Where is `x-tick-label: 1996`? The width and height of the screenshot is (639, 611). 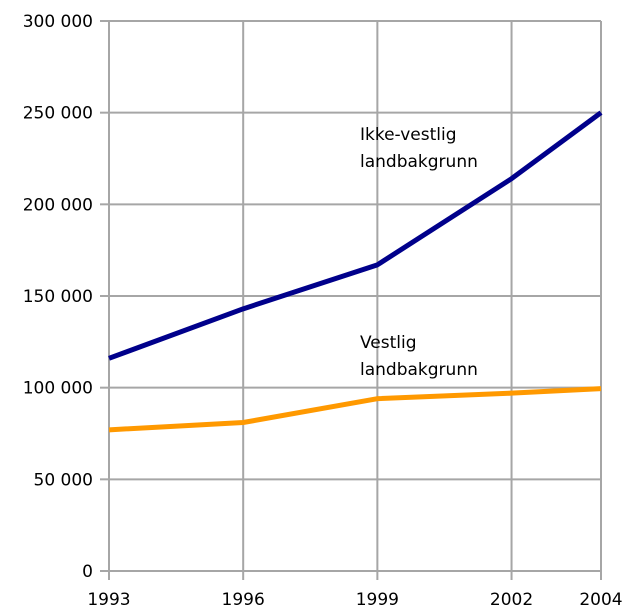
x-tick-label: 1996 is located at coordinates (243, 600).